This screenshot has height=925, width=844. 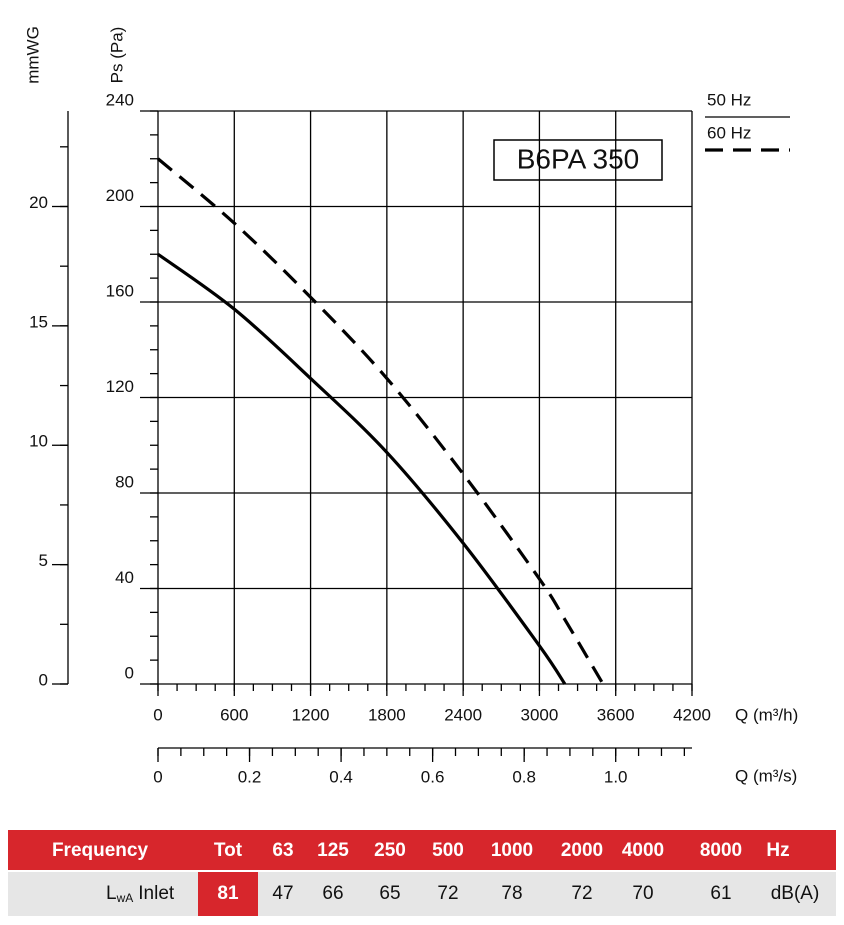 What do you see at coordinates (234, 714) in the screenshot?
I see `x-tick-label: 600` at bounding box center [234, 714].